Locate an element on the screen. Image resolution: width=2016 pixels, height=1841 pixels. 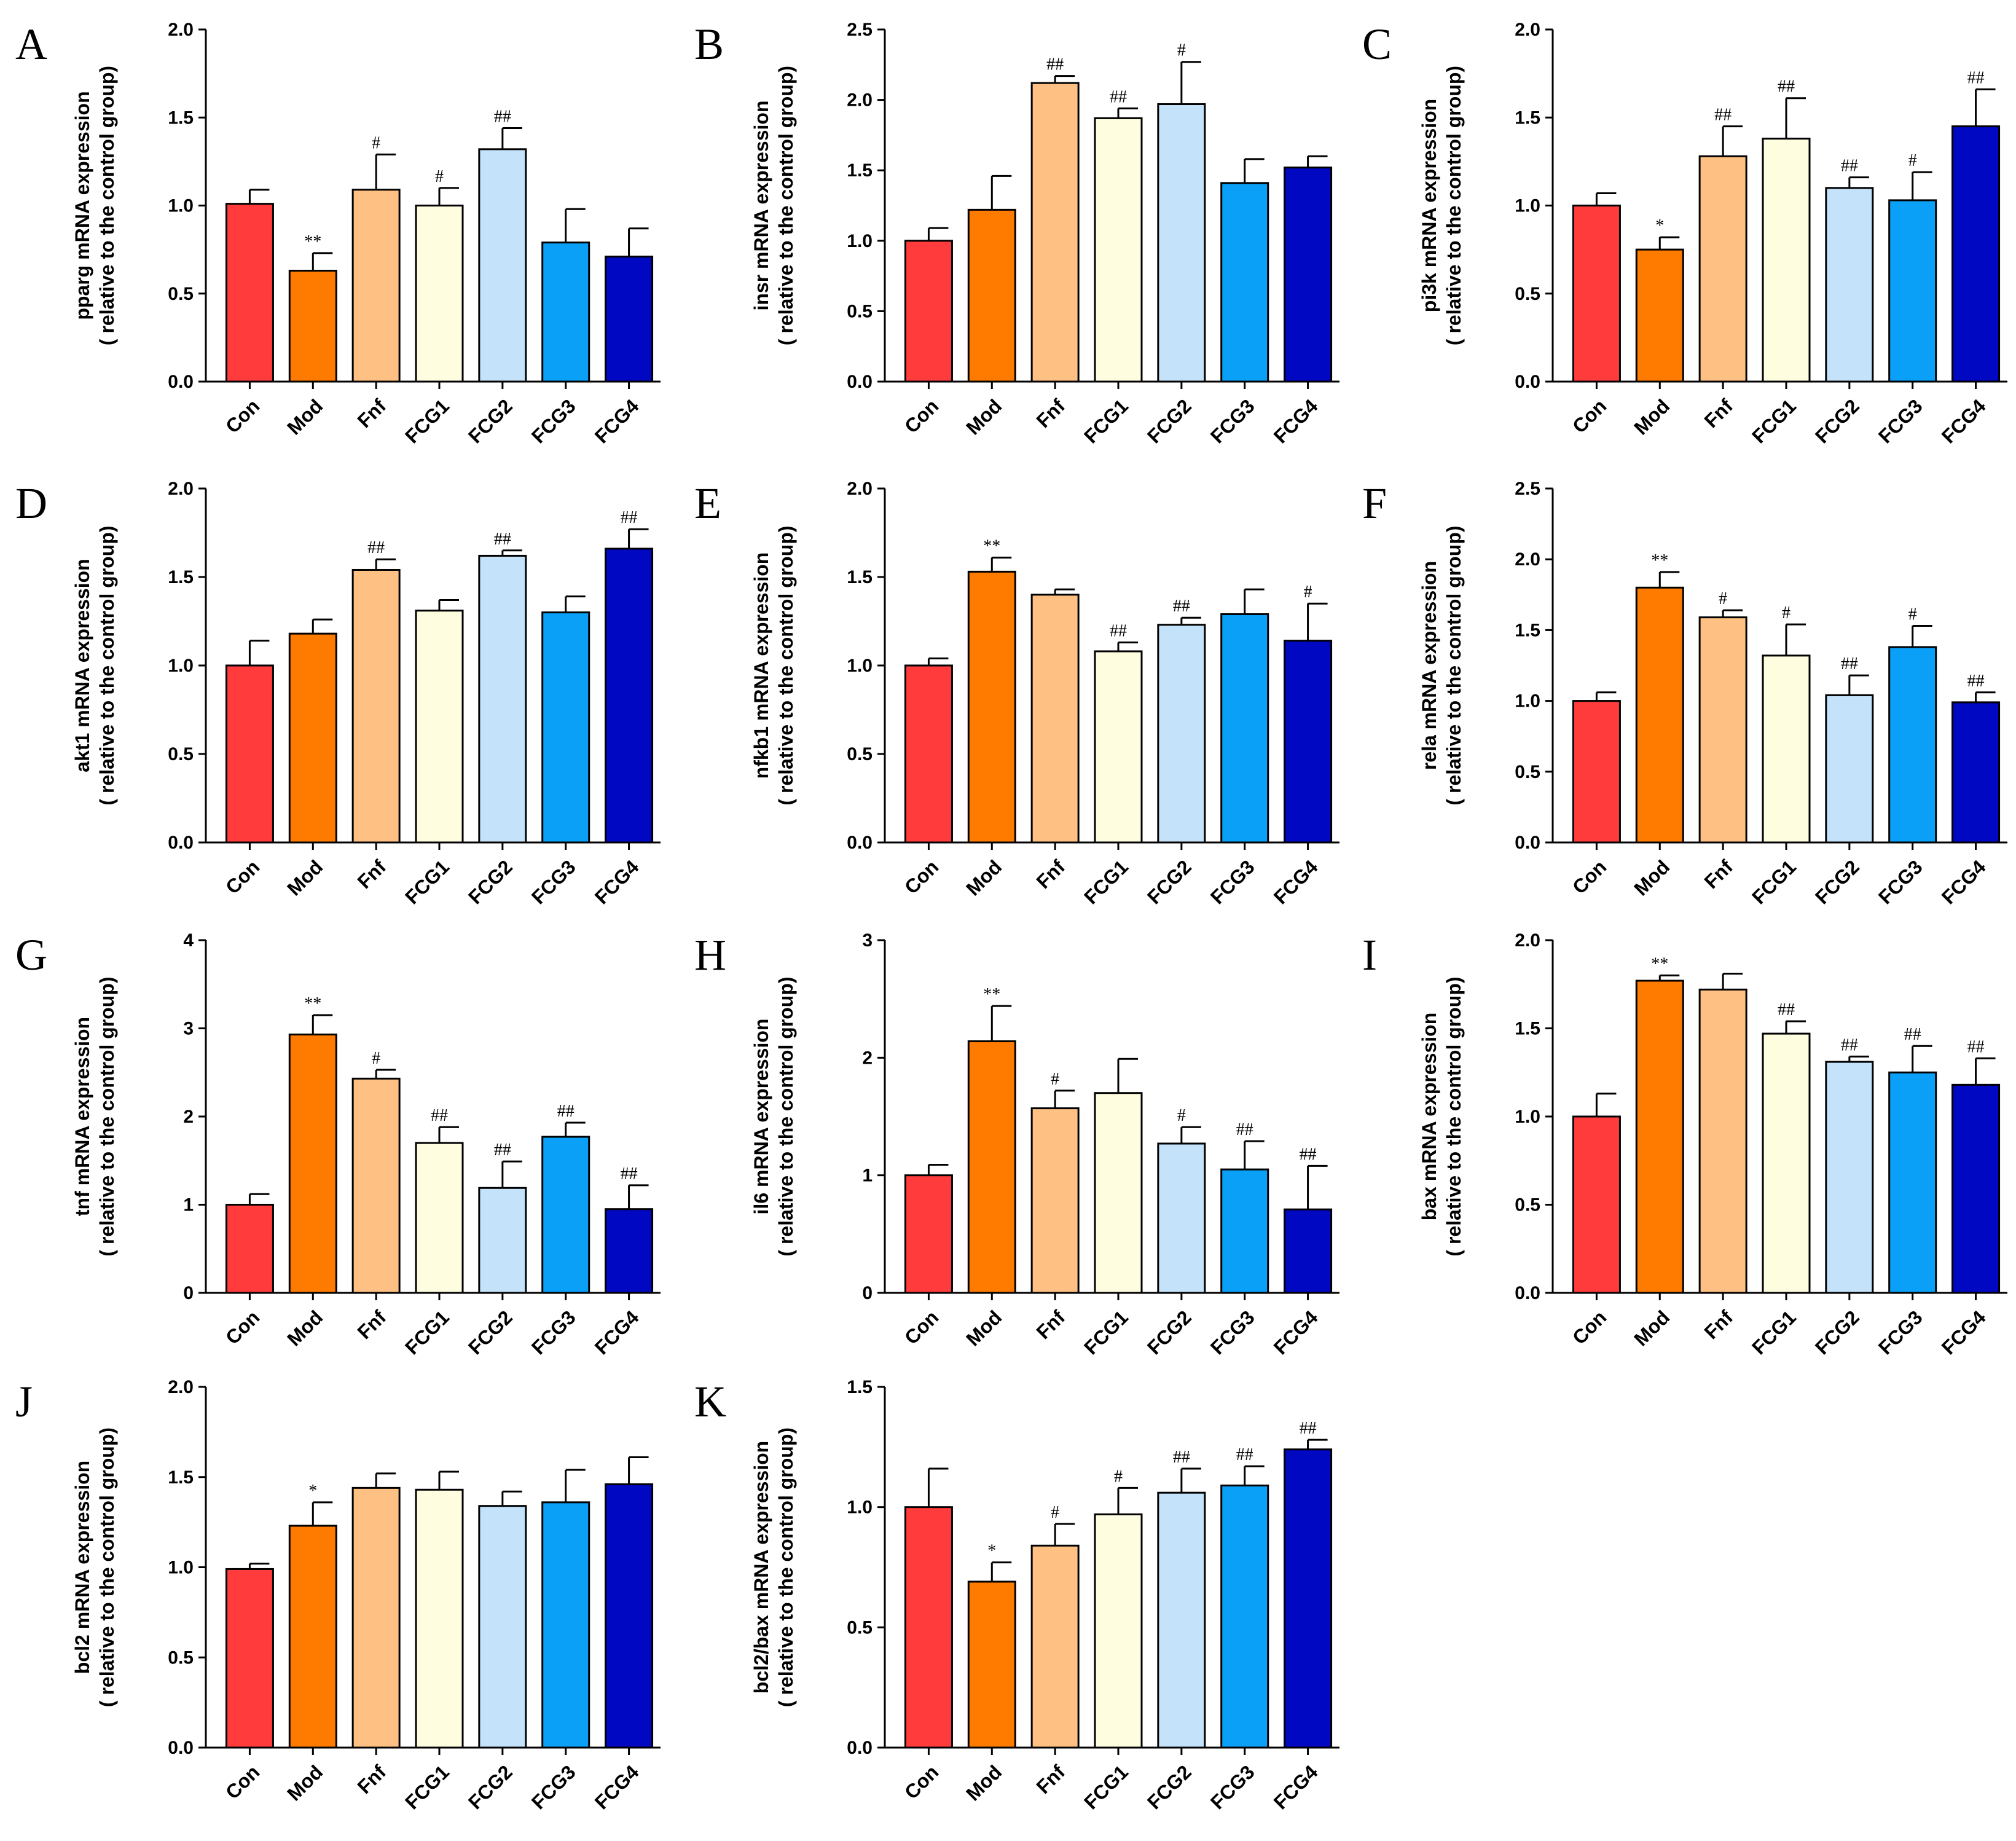
y-tick-label: 2 is located at coordinates (188, 1117).